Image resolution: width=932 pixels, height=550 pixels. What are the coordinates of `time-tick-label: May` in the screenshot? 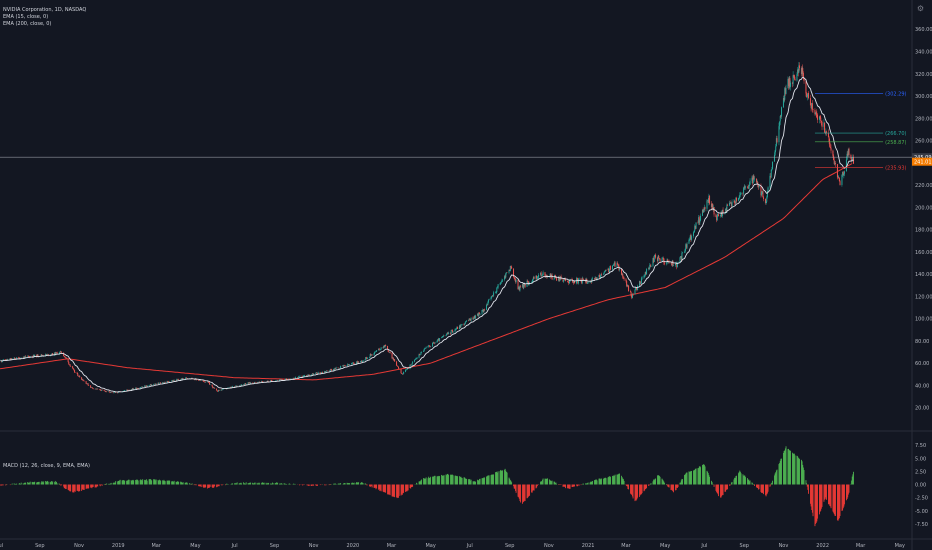 It's located at (665, 546).